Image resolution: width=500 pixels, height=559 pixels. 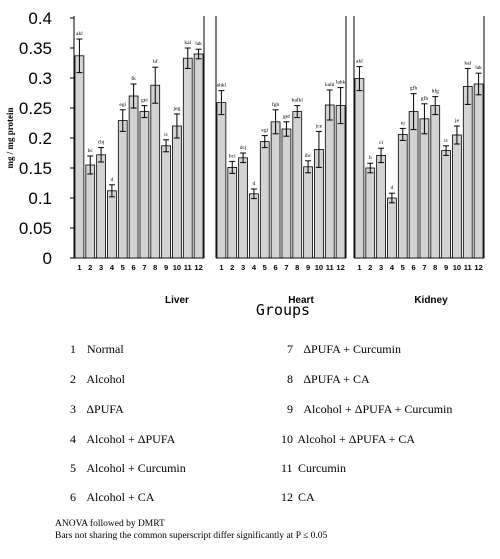 I want to click on data-label: fgh, so click(x=276, y=104).